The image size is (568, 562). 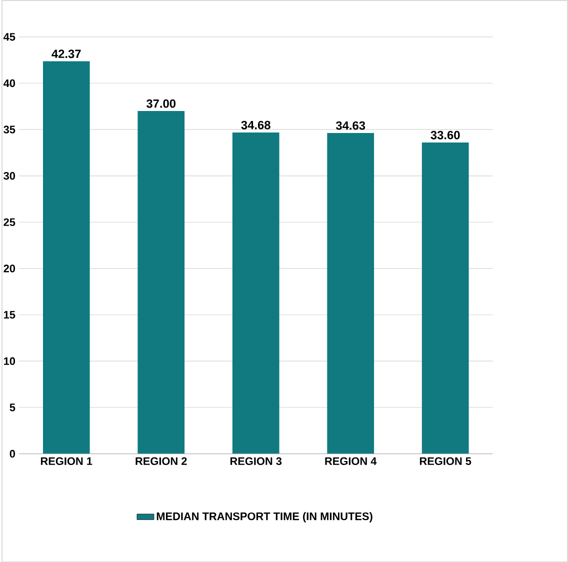 I want to click on data-label: 33.60, so click(x=445, y=135).